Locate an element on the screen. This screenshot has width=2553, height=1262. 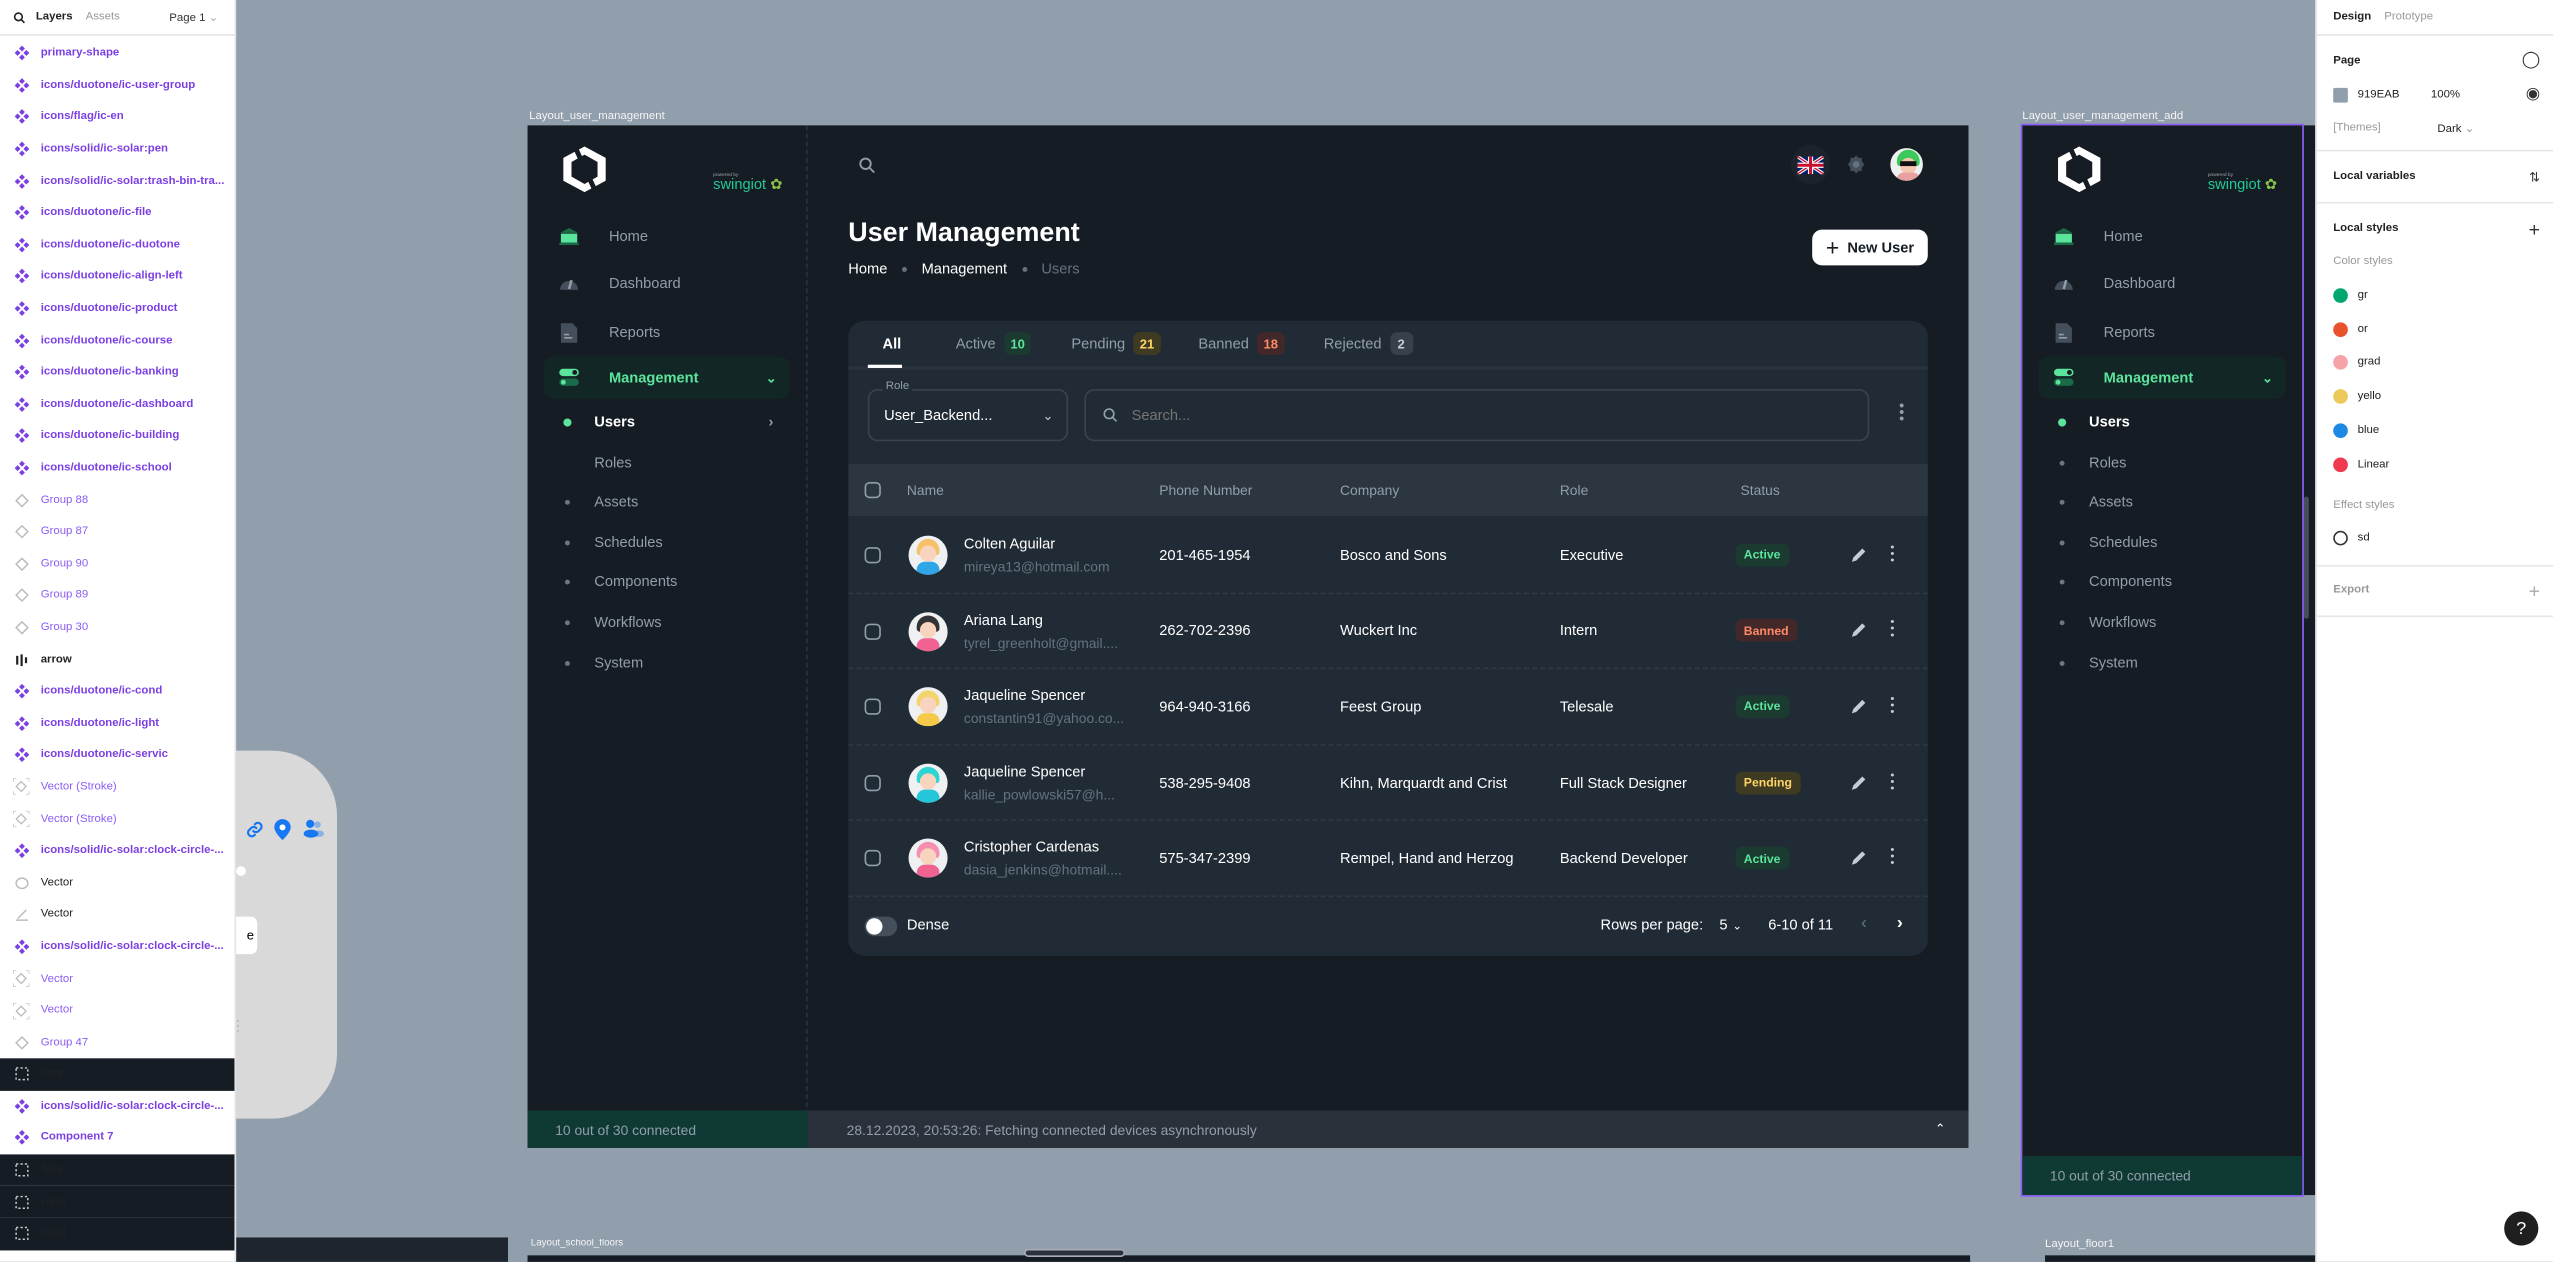
more-options-icon: • • • is located at coordinates (1902, 412).